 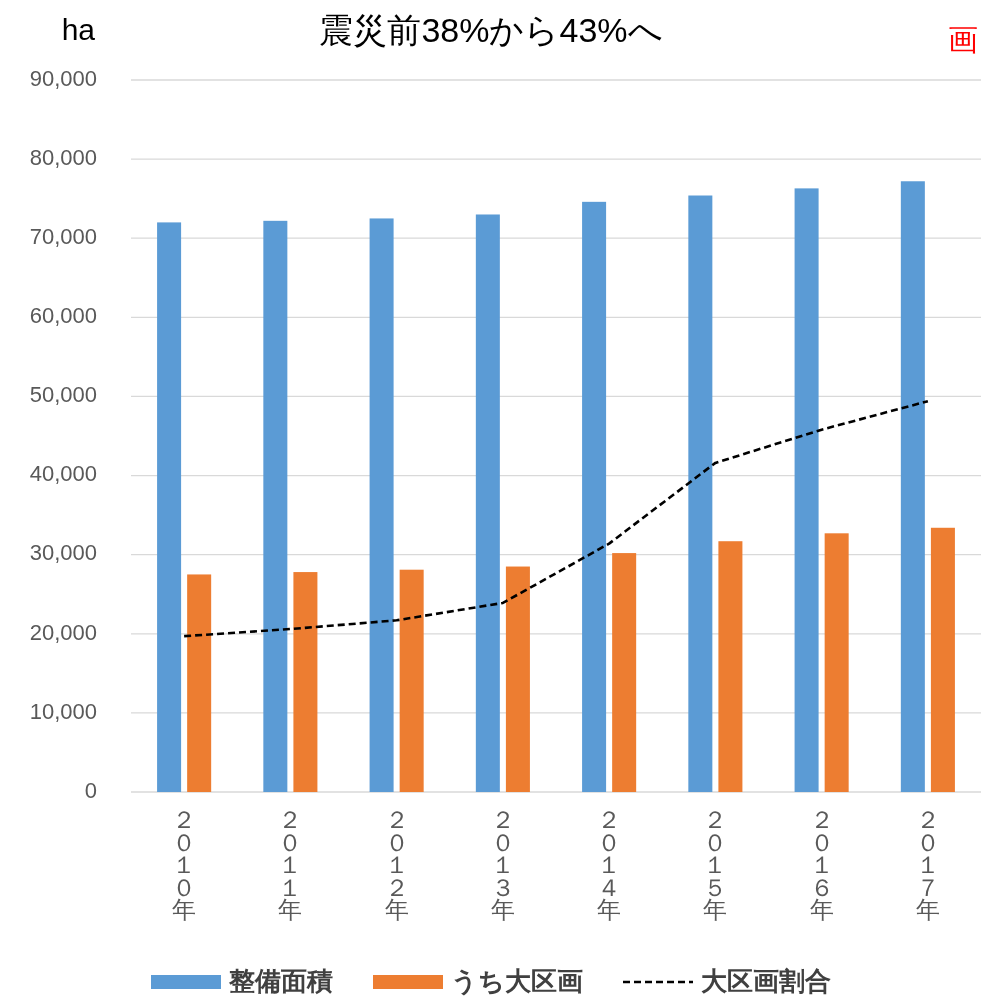 What do you see at coordinates (963, 39) in the screenshot?
I see `note: 画` at bounding box center [963, 39].